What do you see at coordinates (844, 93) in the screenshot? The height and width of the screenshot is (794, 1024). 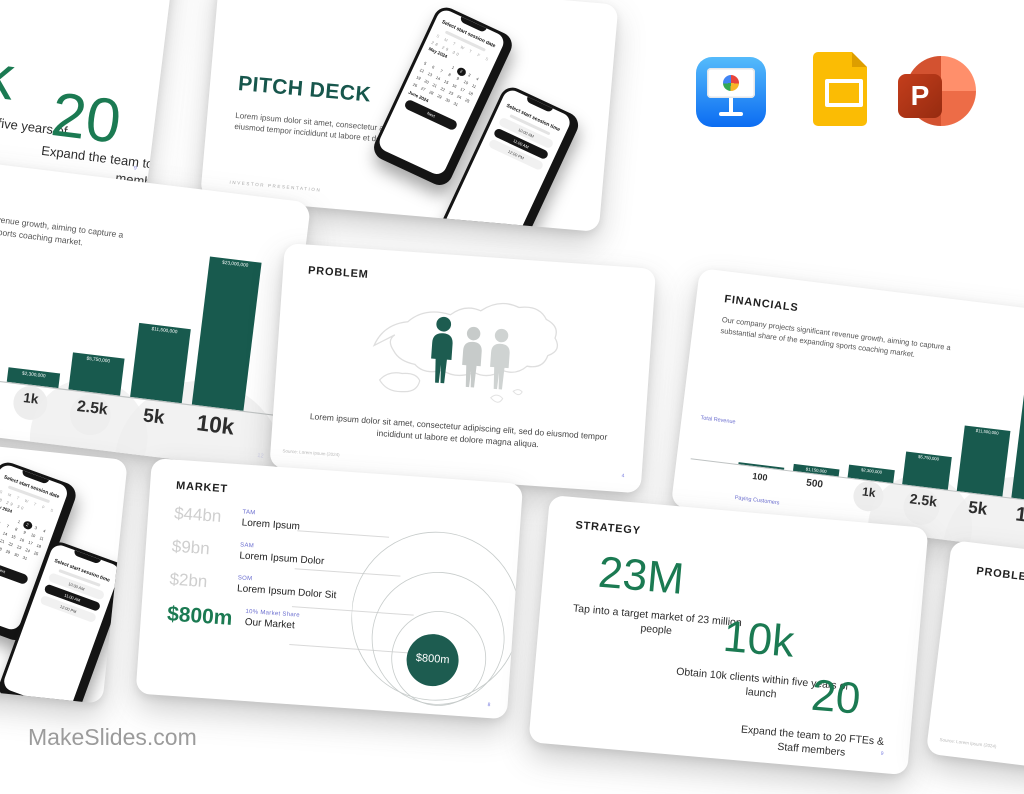 I see `slide-frame-icon` at bounding box center [844, 93].